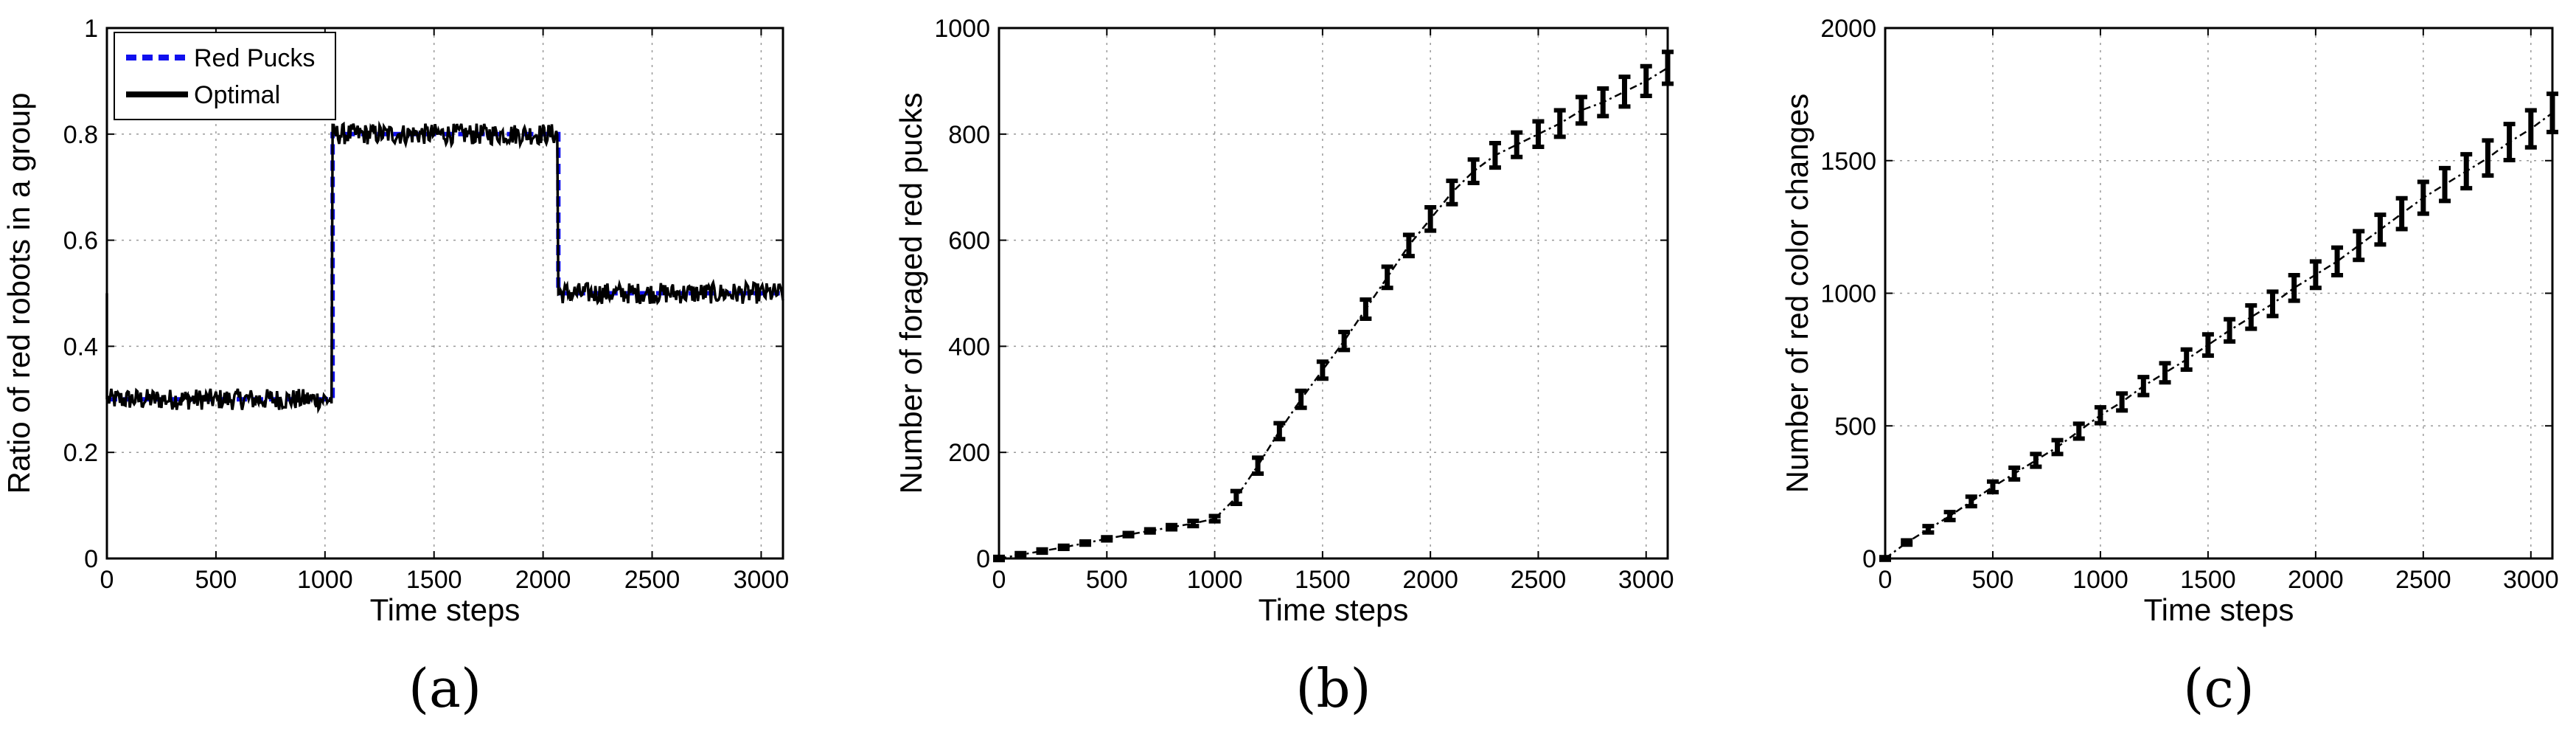  Describe the element at coordinates (911, 293) in the screenshot. I see `y-axis-title-b: Number of foraged red pucks` at that location.